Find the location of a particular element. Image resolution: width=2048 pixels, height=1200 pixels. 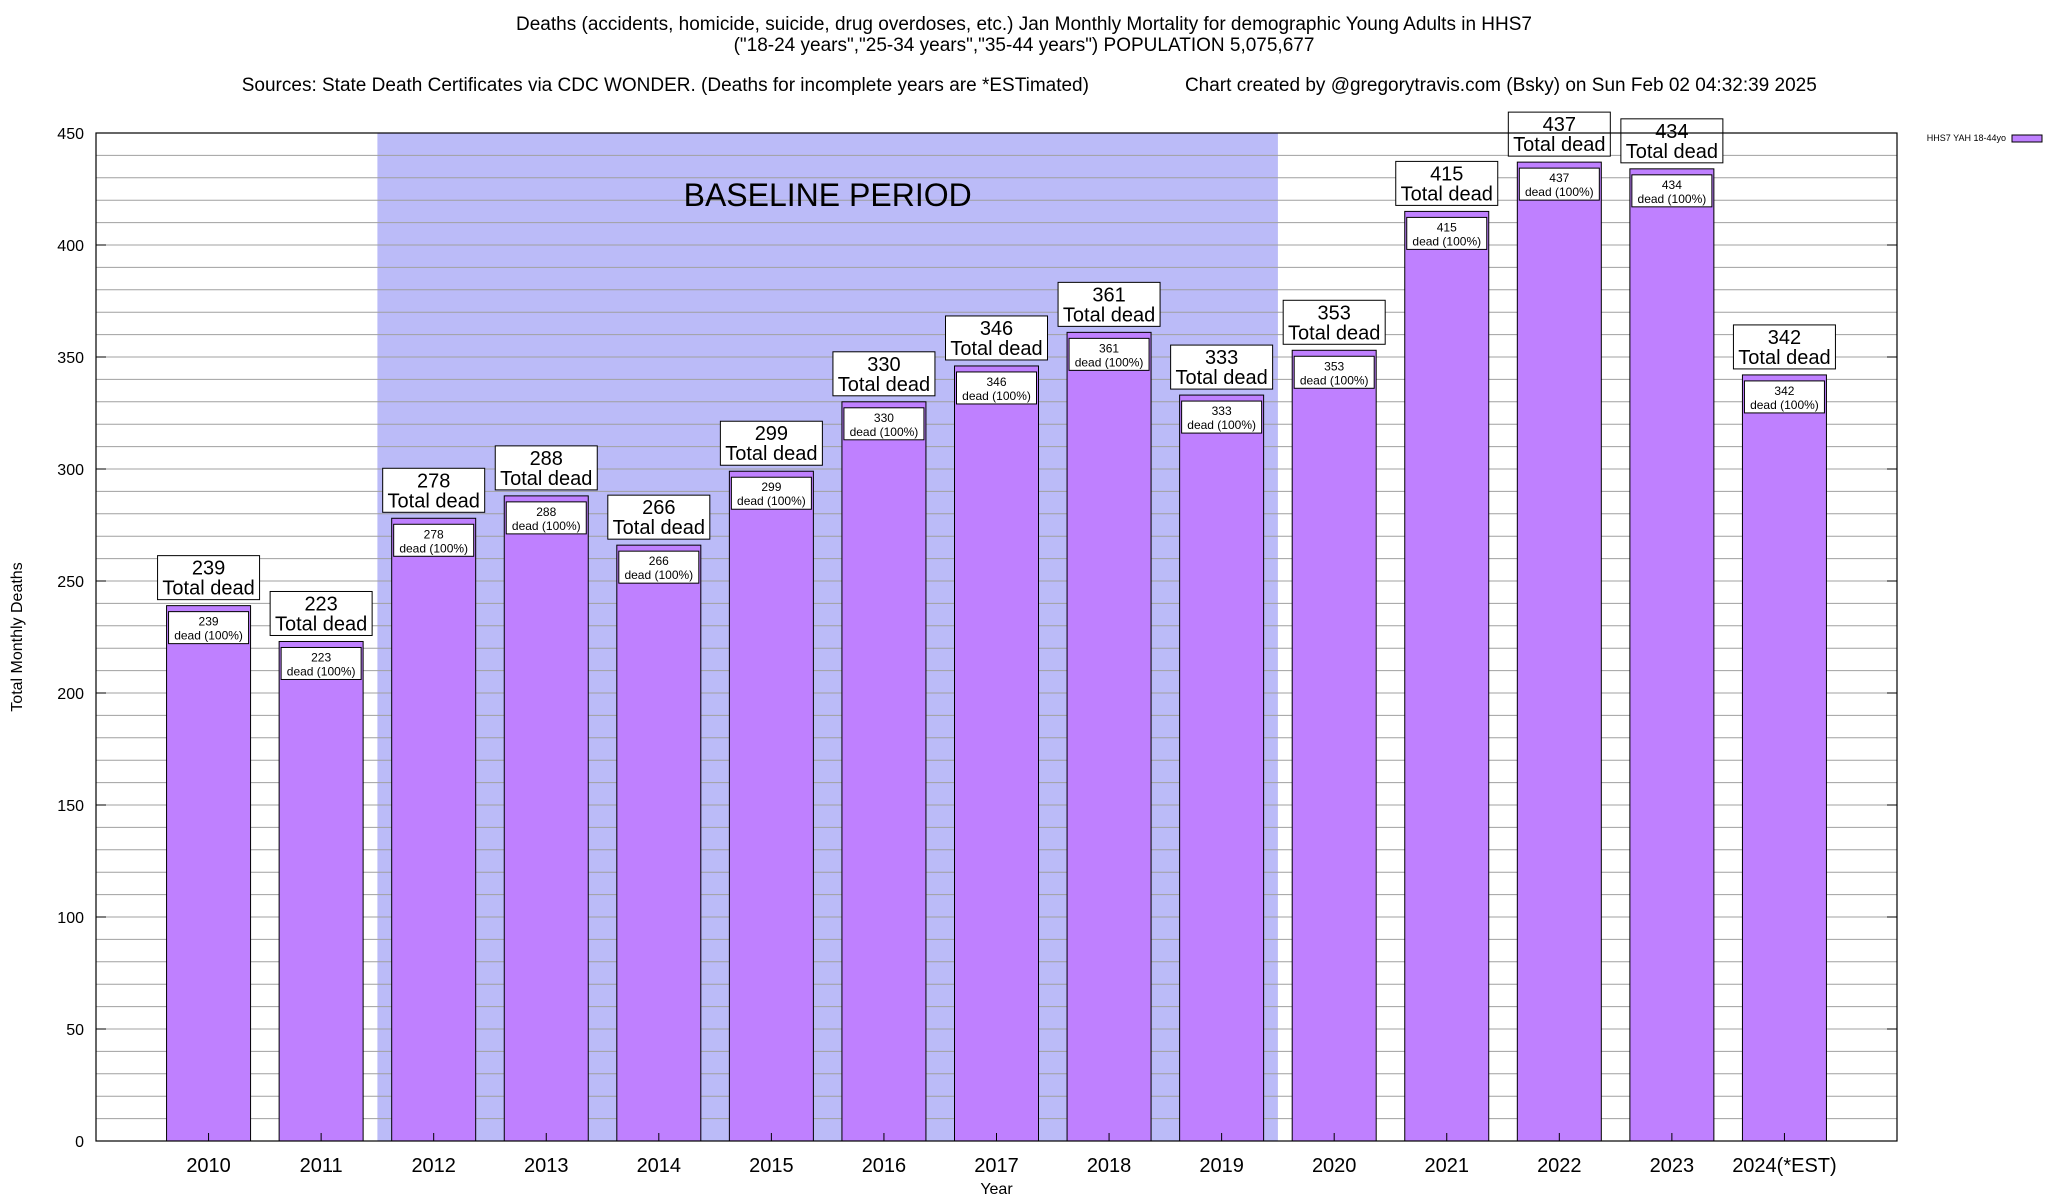

bar-inner-value: 278 is located at coordinates (434, 534).